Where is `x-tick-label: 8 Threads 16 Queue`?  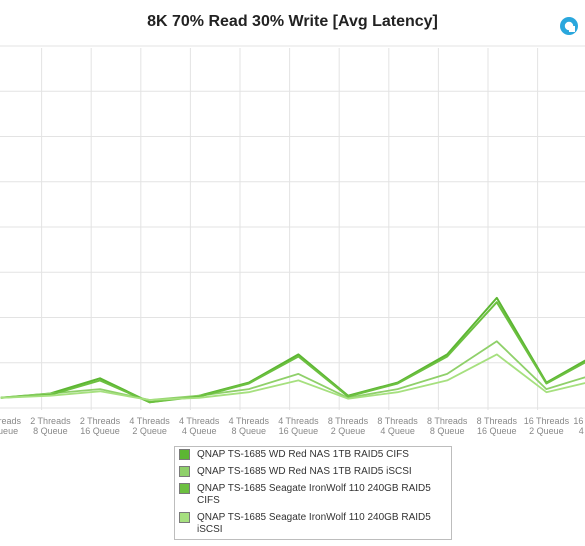 x-tick-label: 8 Threads 16 Queue is located at coordinates (497, 426).